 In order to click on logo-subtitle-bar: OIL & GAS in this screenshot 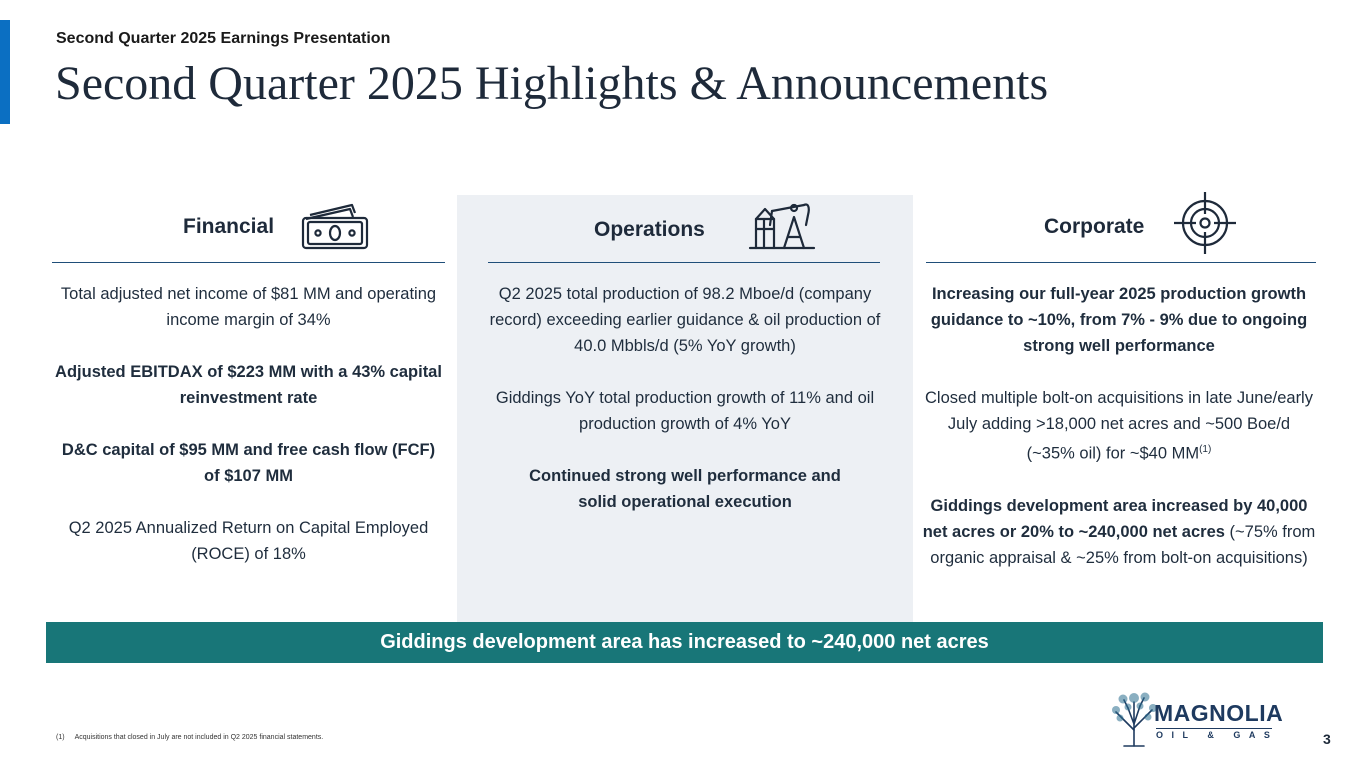, I will do `click(1214, 734)`.